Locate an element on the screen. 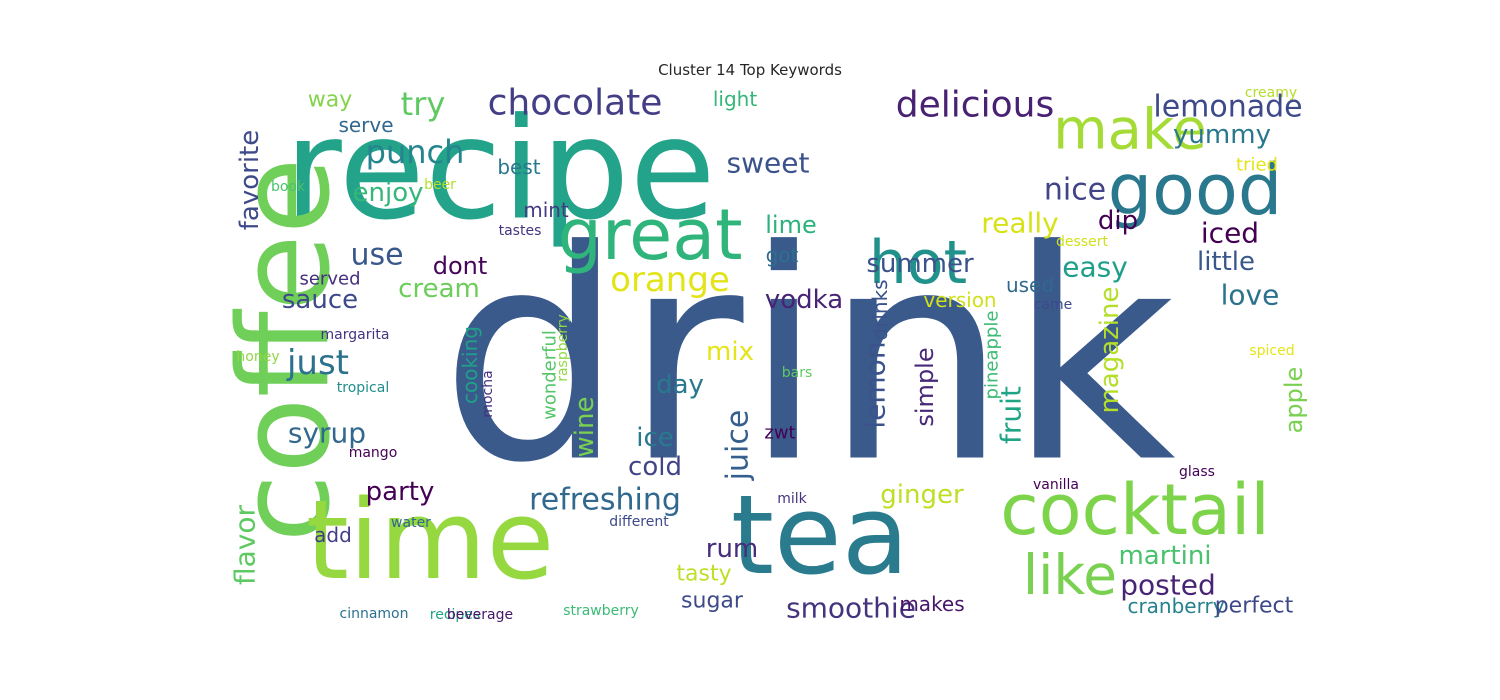 Image resolution: width=1500 pixels, height=700 pixels. word-wonderful: wonderful is located at coordinates (550, 375).